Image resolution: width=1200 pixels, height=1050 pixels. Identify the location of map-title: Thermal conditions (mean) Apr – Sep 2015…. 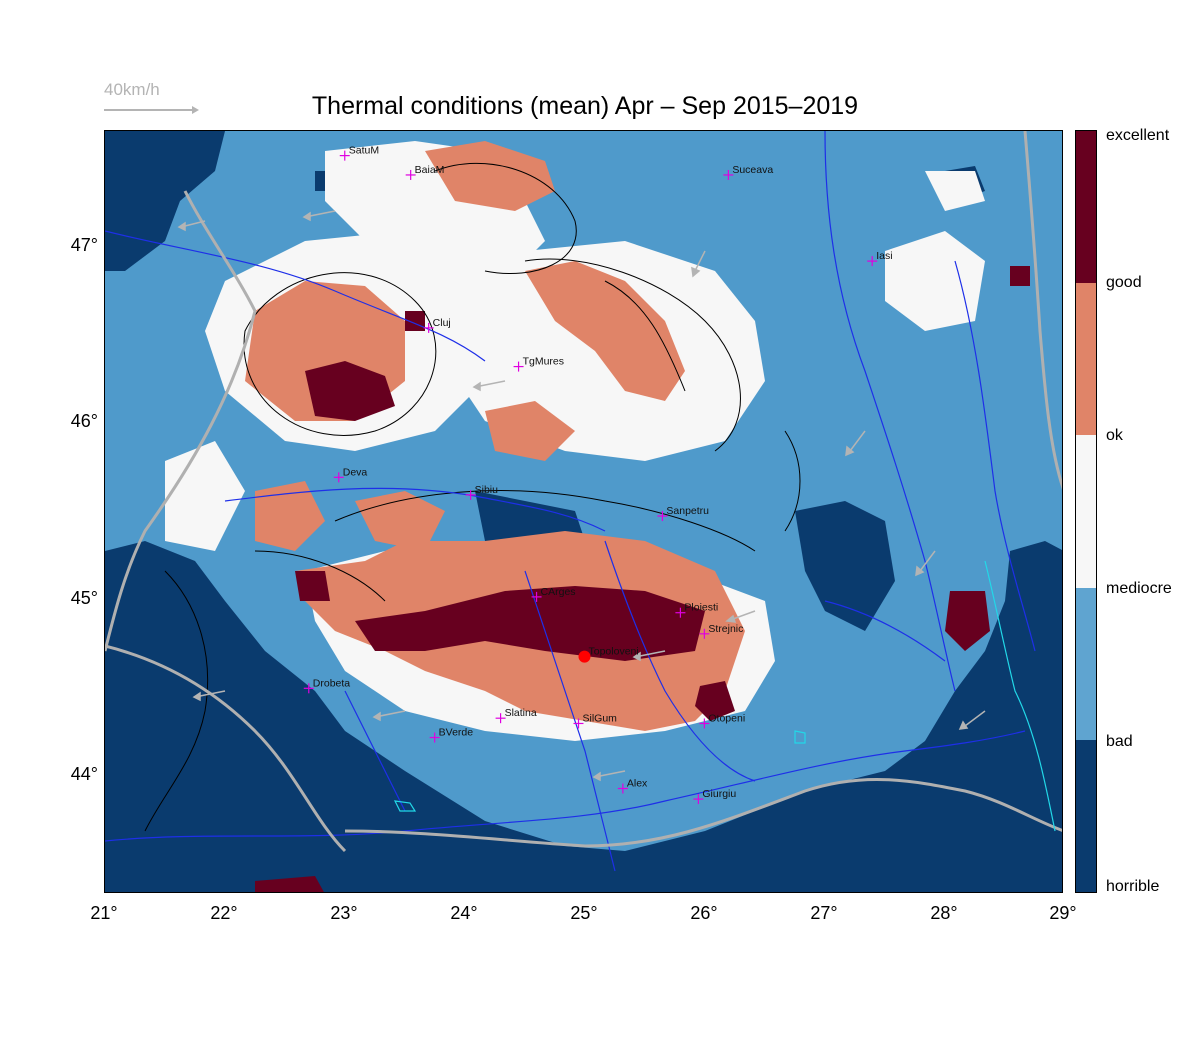
(585, 106).